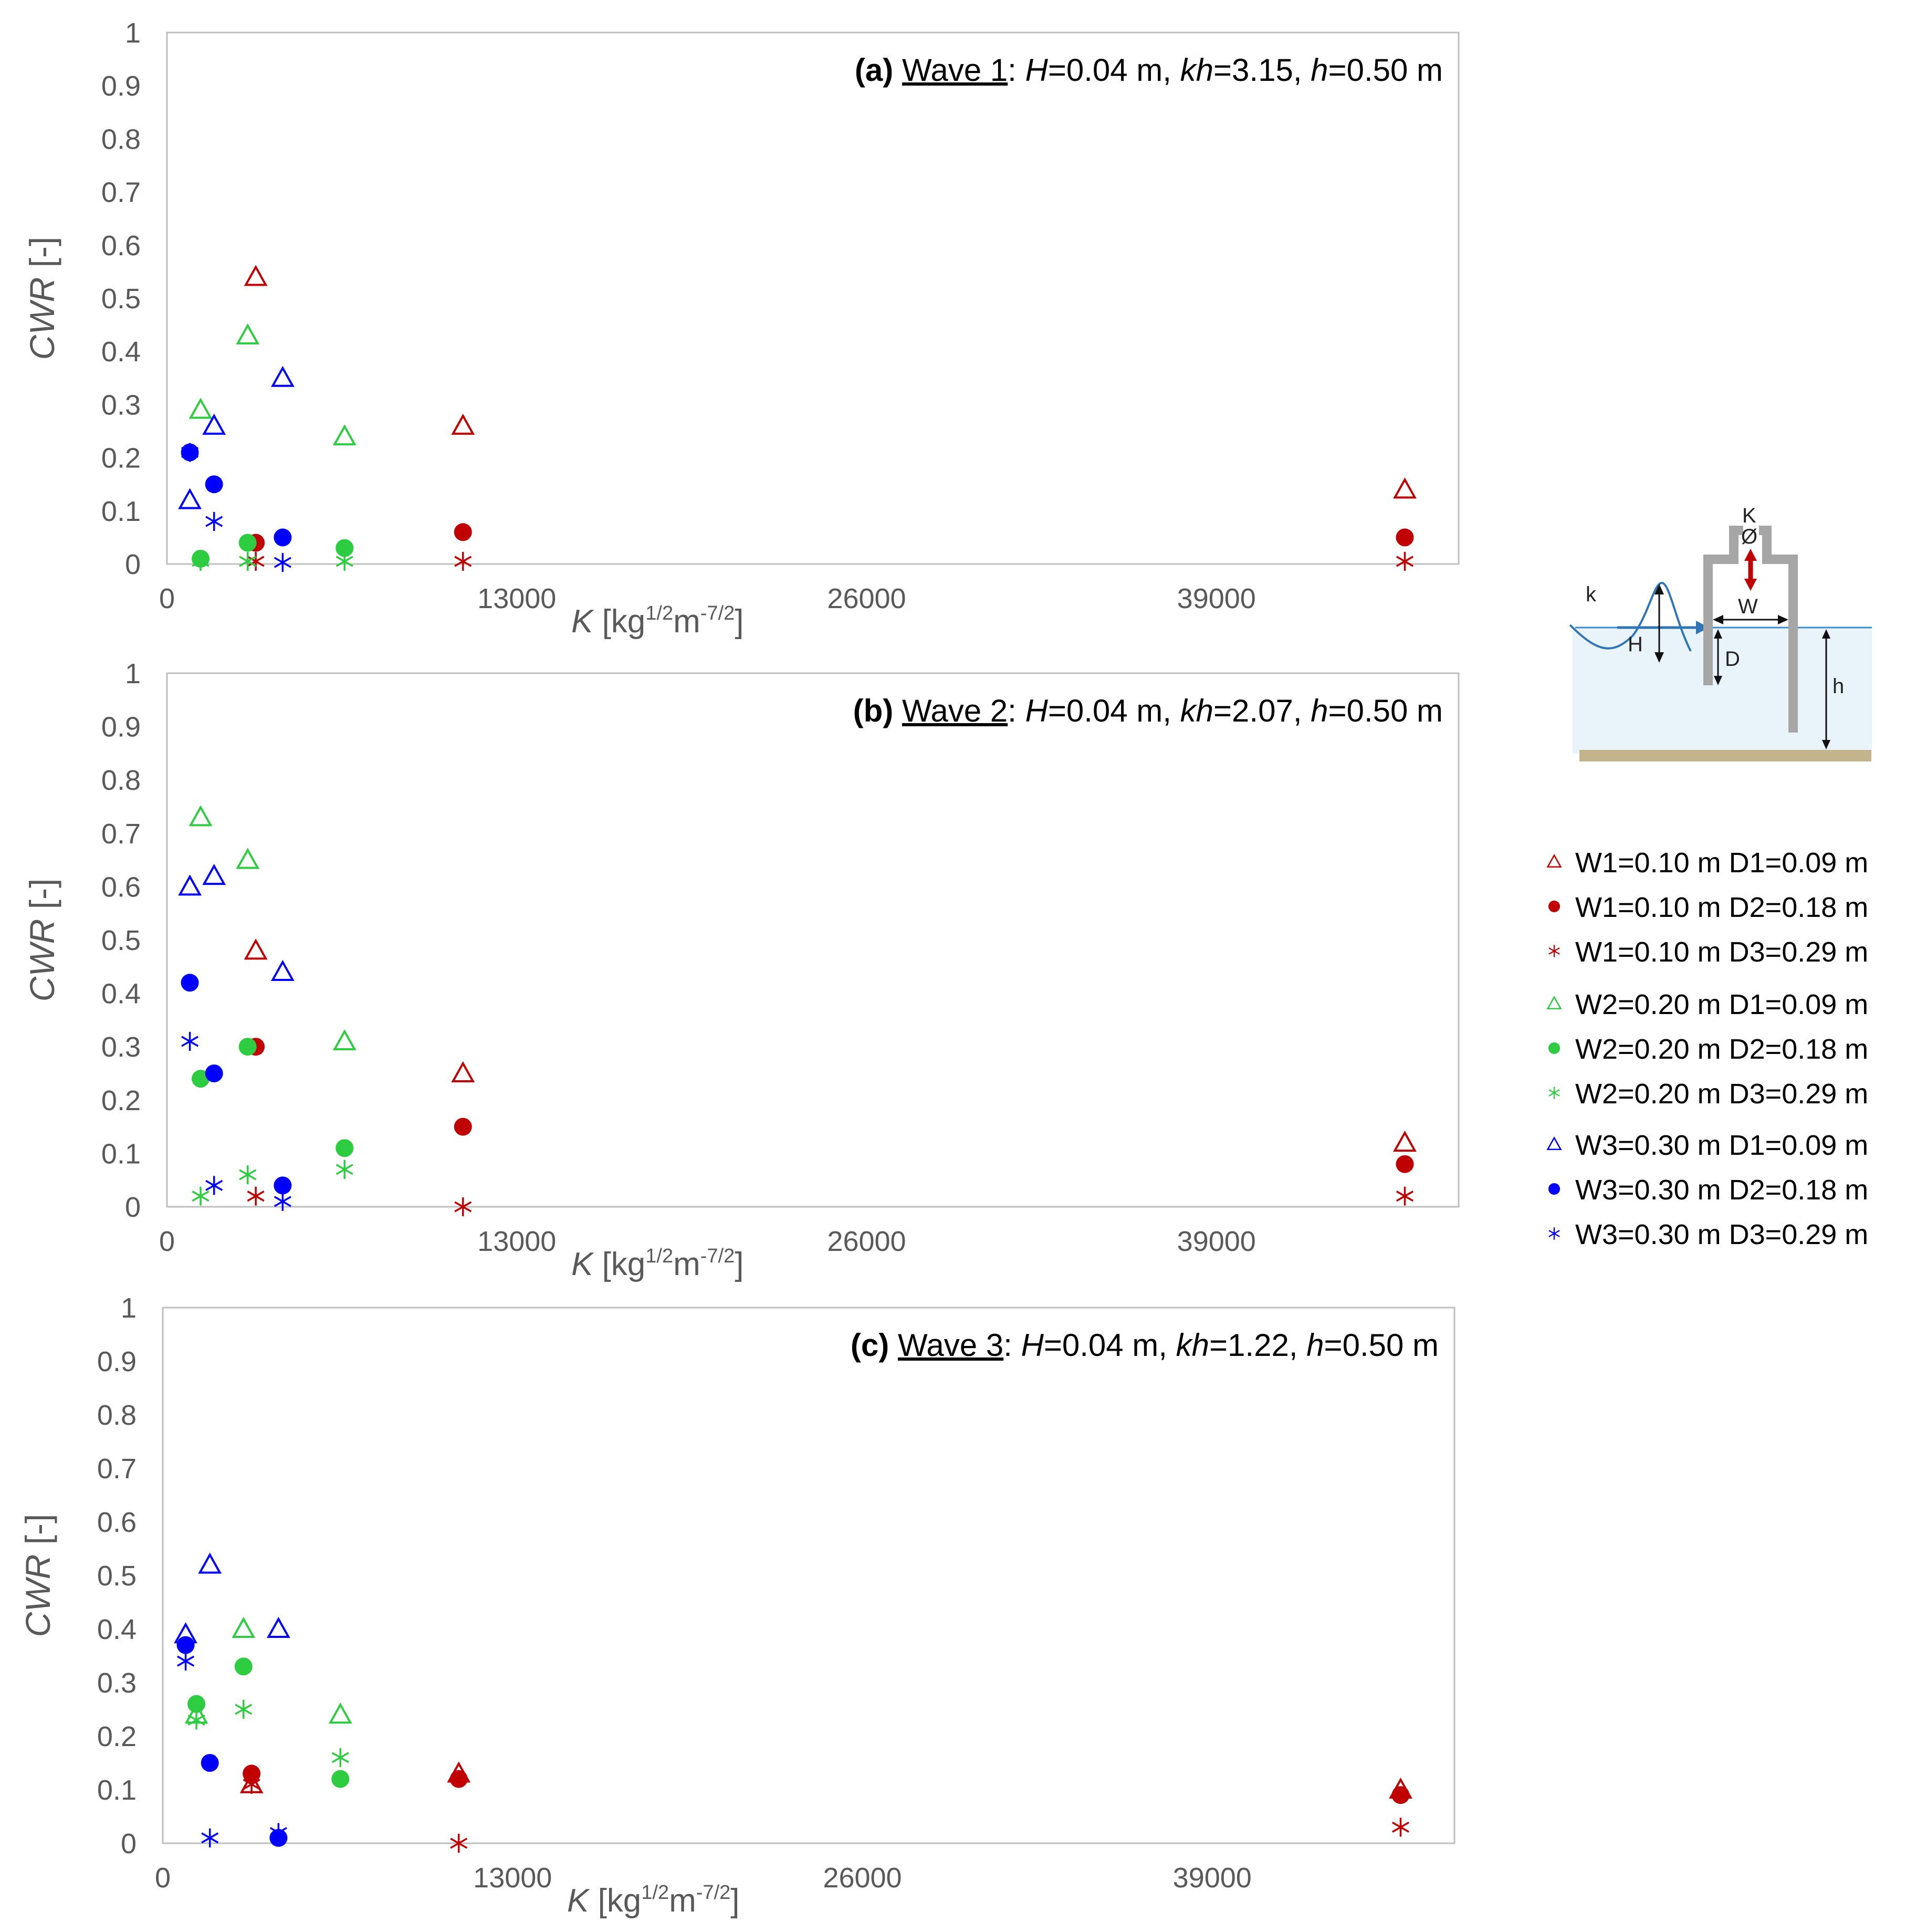 This screenshot has width=1927, height=1932. I want to click on owc-schematic-diagram: k H K Ø W D h, so click(1720, 633).